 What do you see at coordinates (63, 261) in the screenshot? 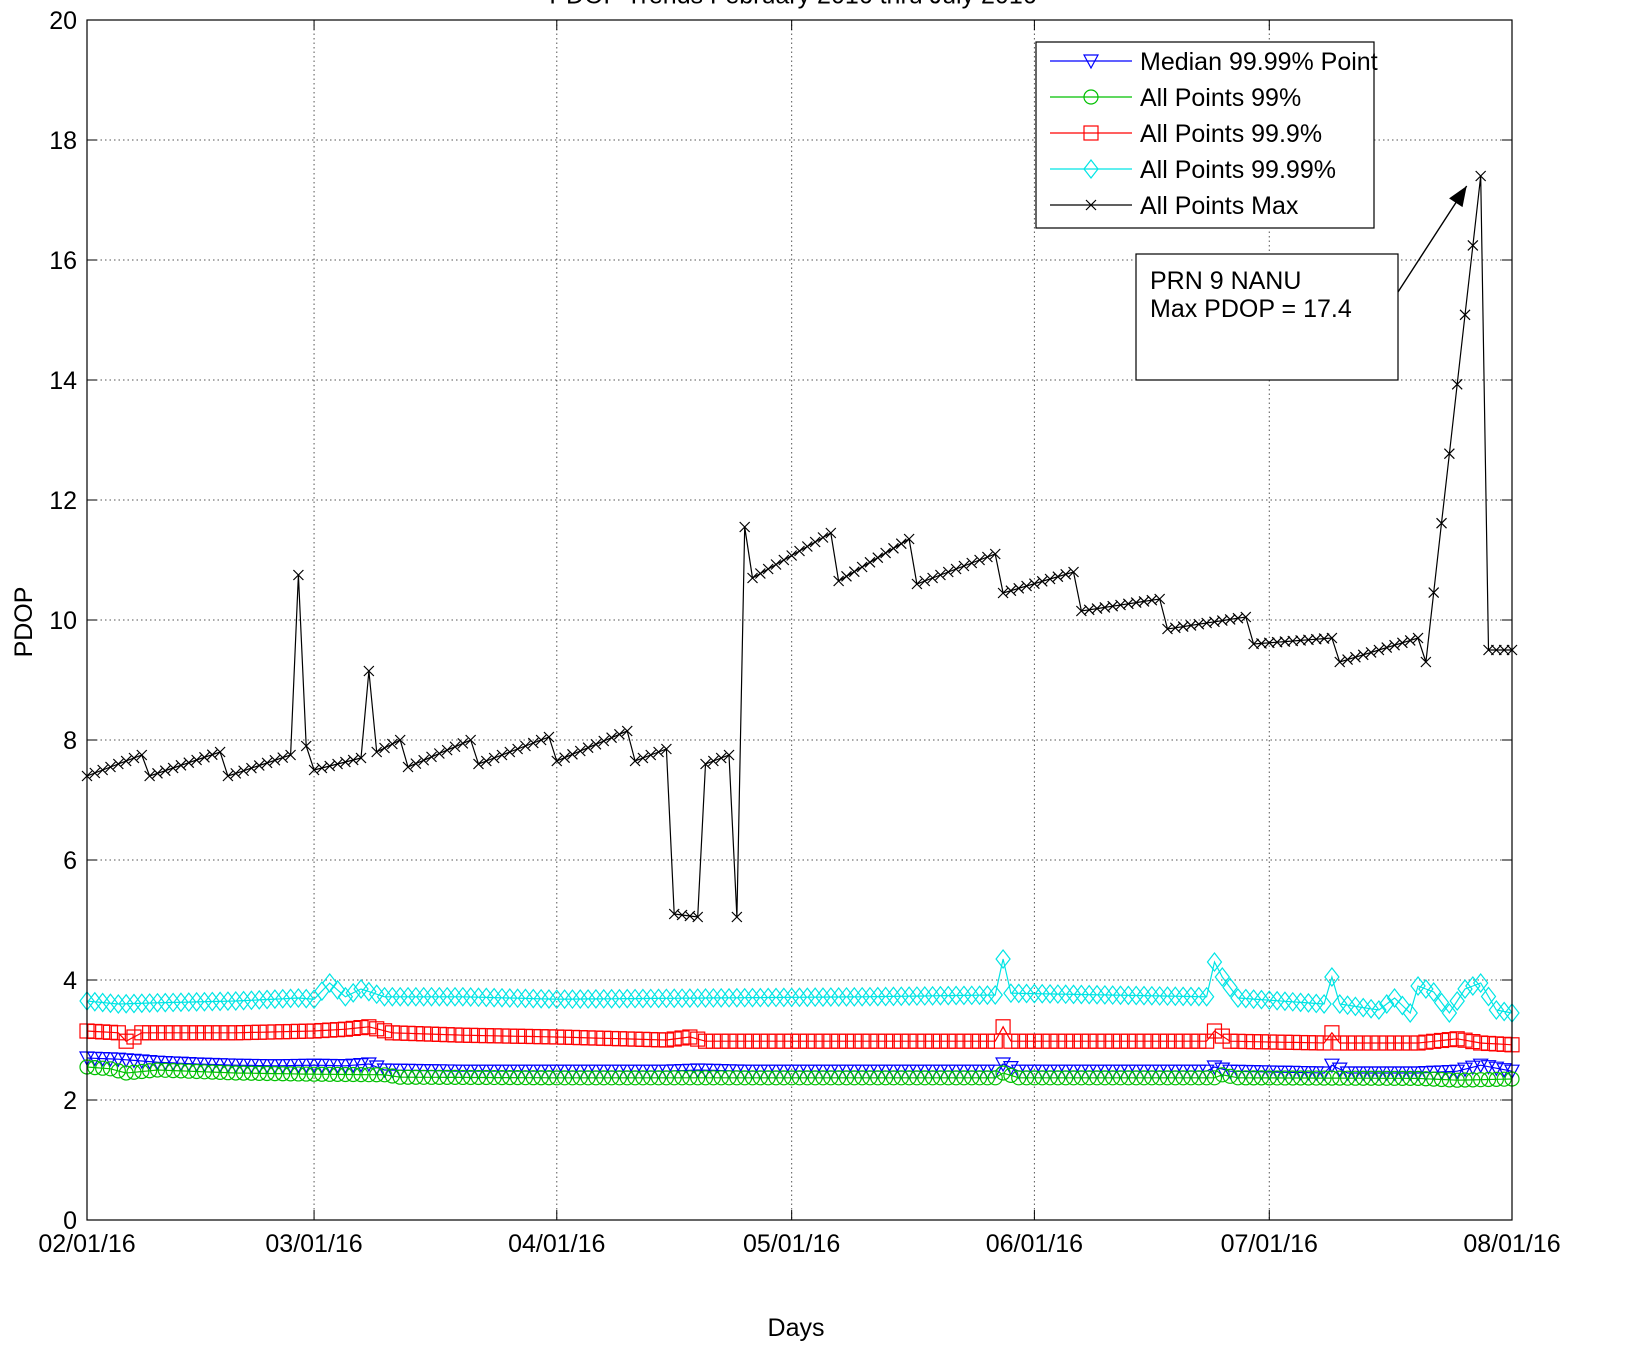
I see `y-tick-label: 16` at bounding box center [63, 261].